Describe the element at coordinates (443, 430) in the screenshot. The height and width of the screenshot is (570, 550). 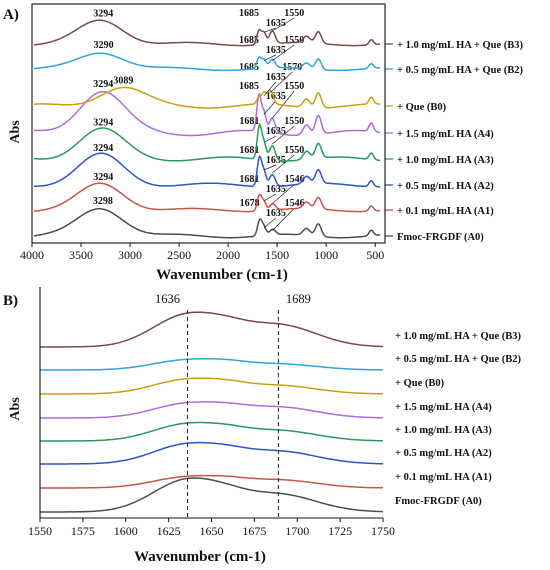
I see `panel-b-legend-label-3: + 1.0 mg/mL HA (A3)` at that location.